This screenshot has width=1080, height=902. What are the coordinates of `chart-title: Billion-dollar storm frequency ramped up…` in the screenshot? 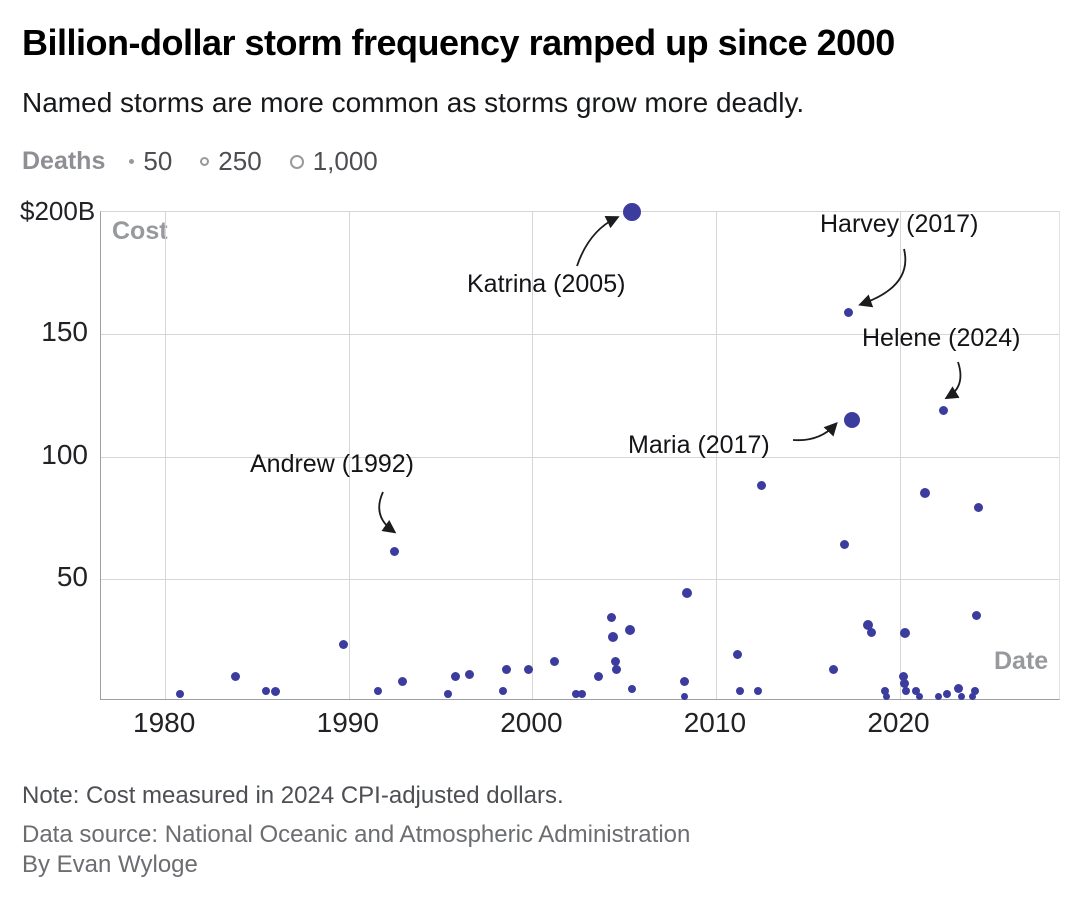 It's located at (458, 42).